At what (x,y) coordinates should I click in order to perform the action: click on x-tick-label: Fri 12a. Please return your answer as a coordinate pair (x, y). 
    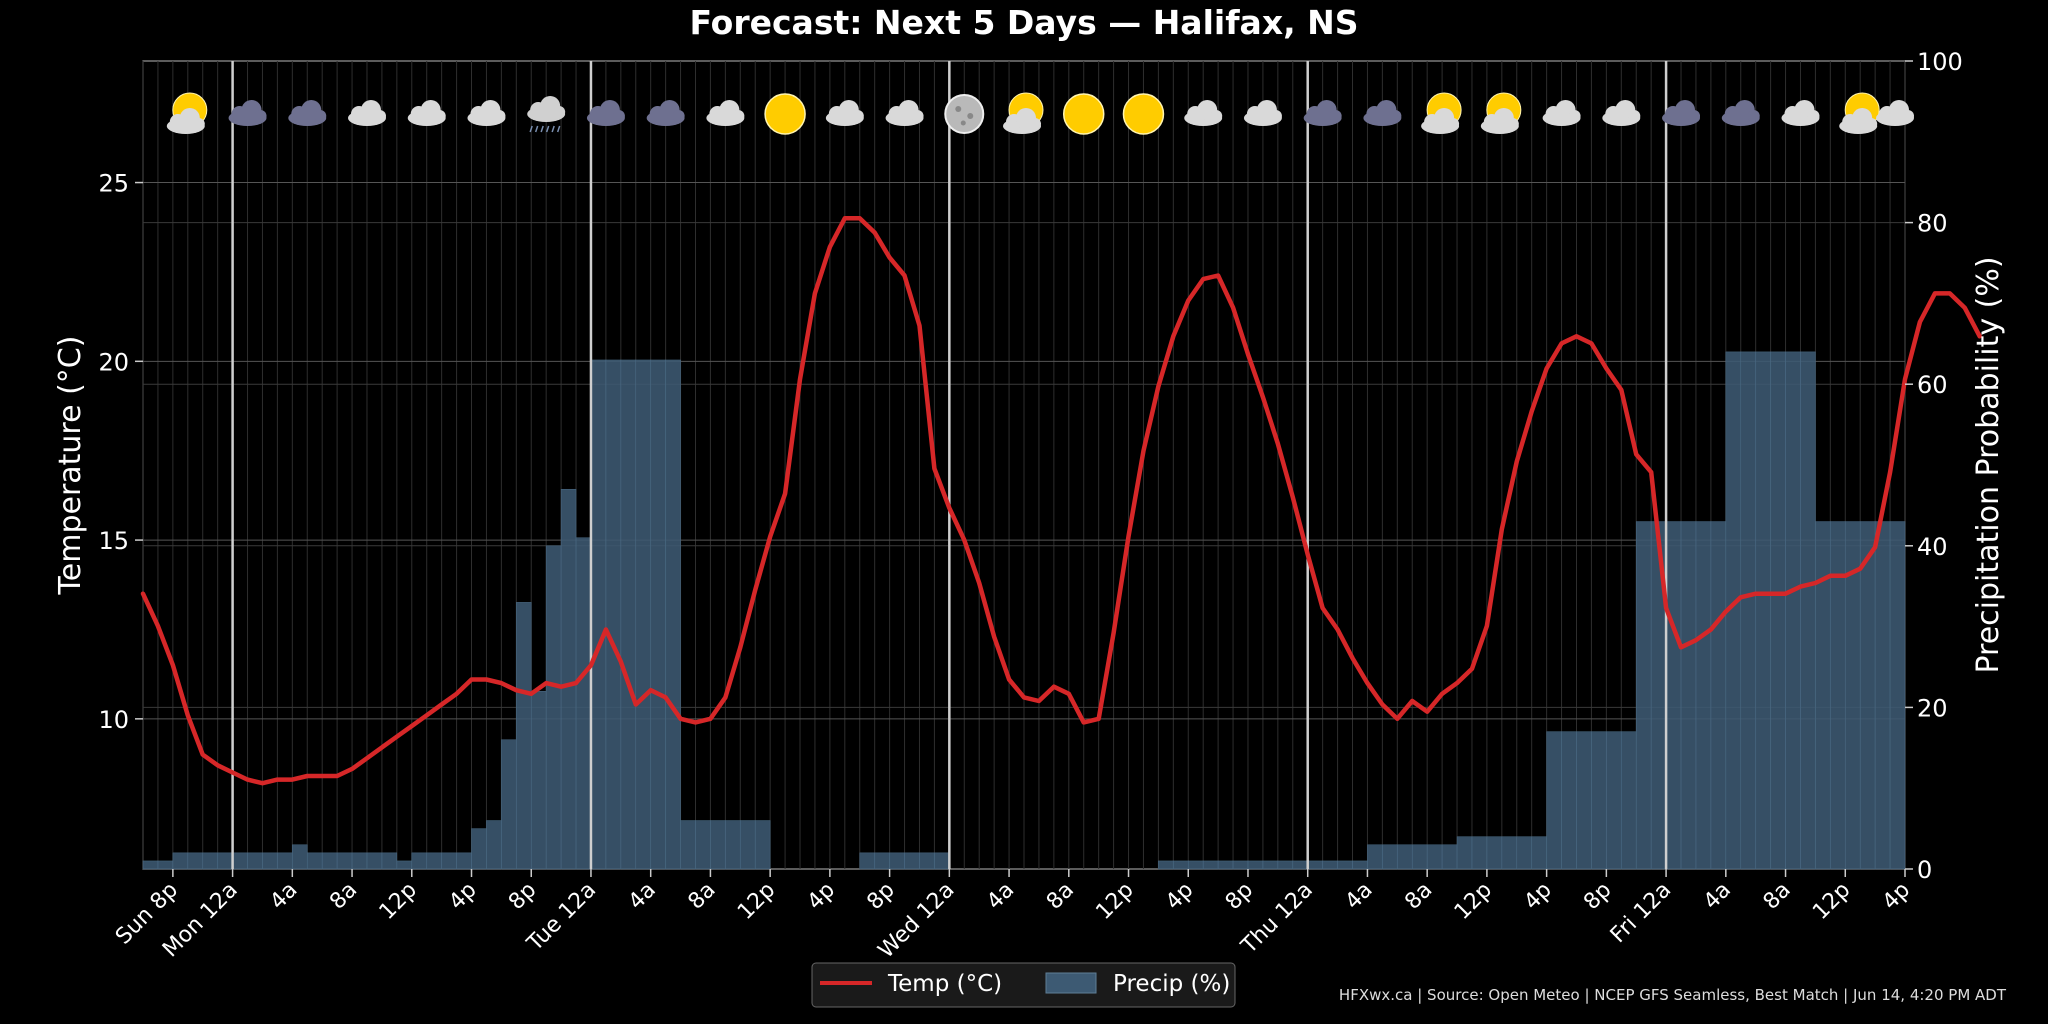
    Looking at the image, I should click on (1641, 913).